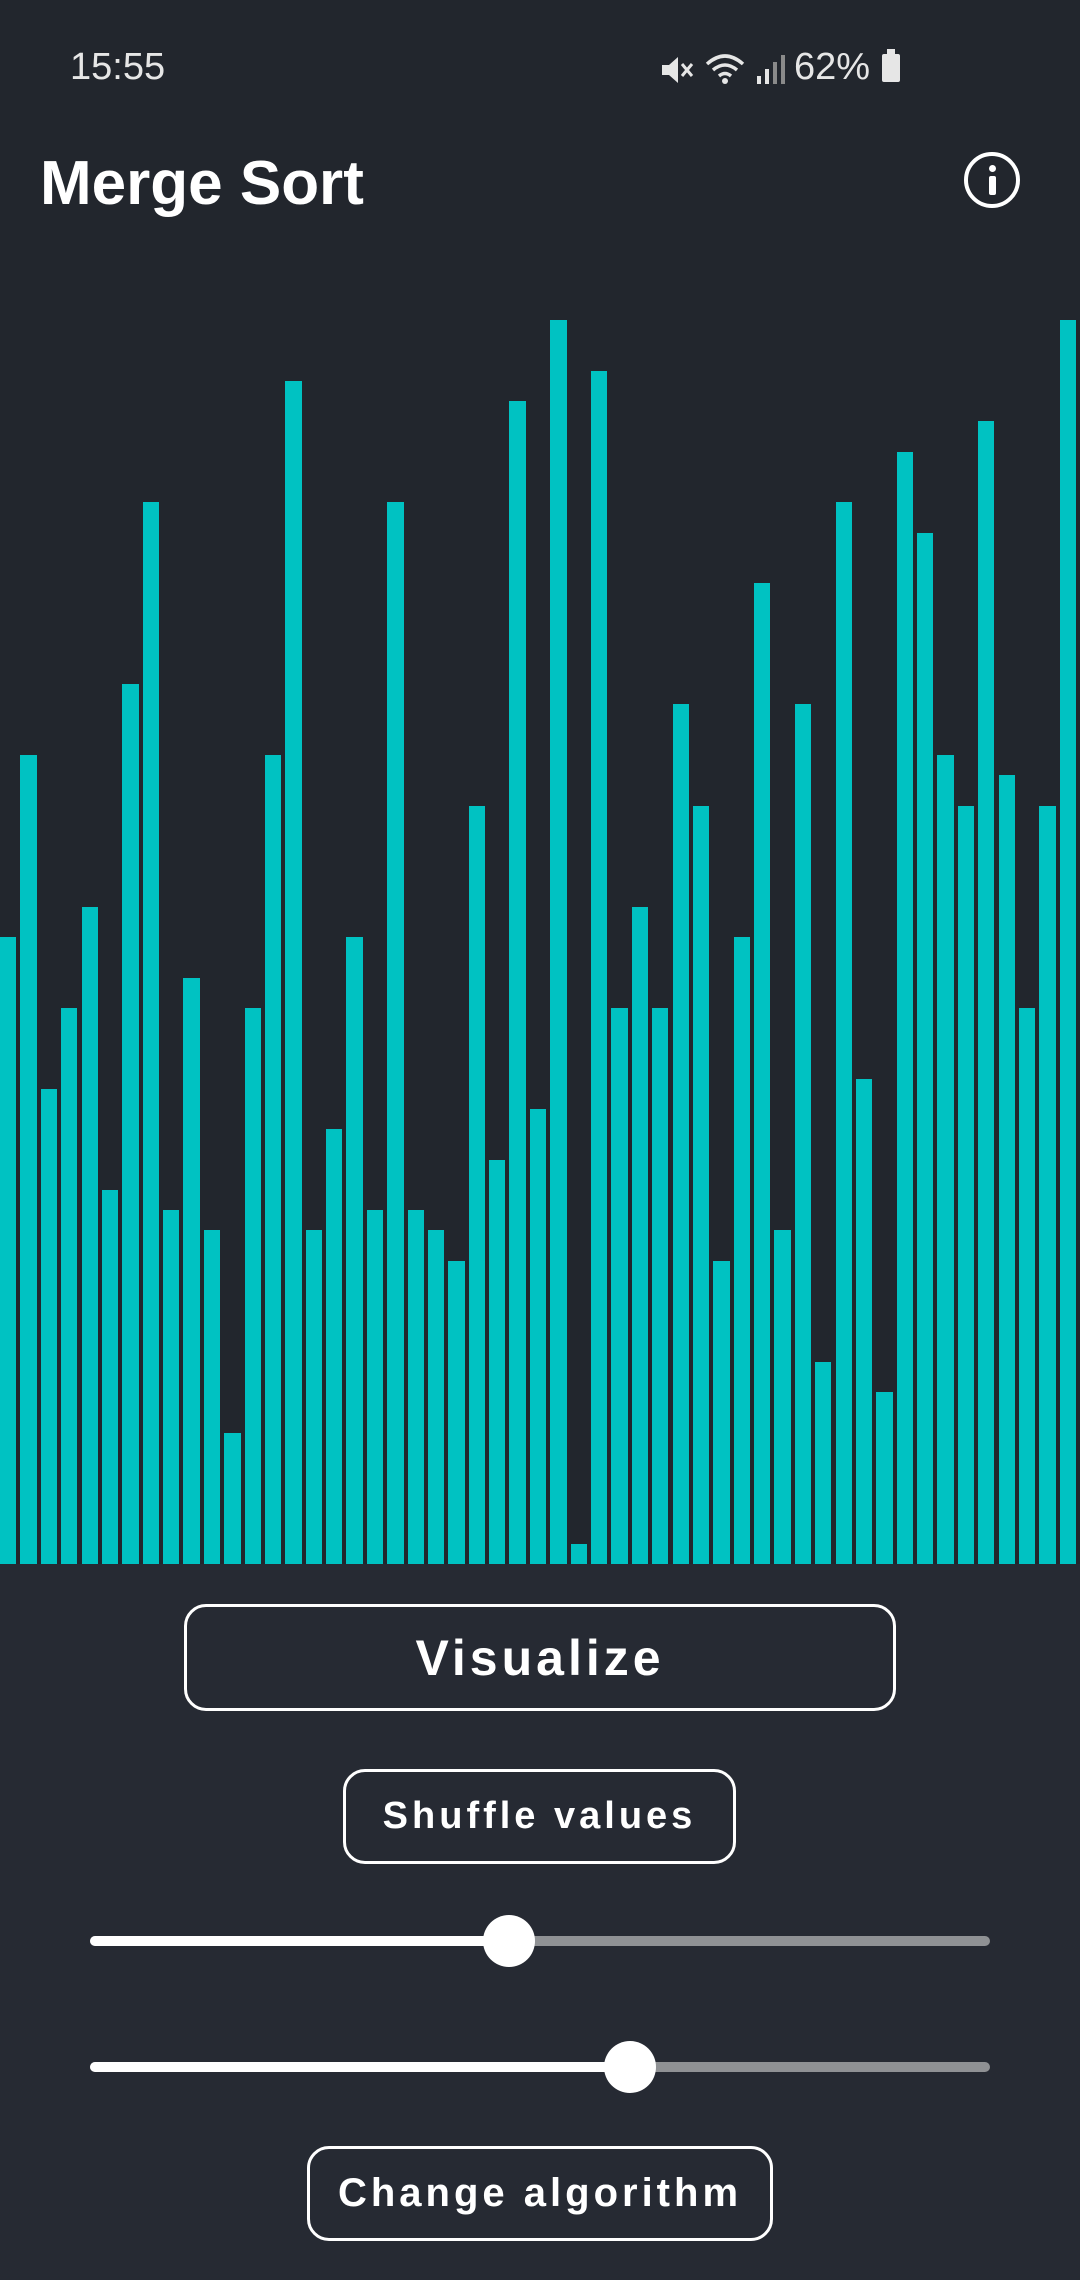 Image resolution: width=1080 pixels, height=2280 pixels. Describe the element at coordinates (831, 67) in the screenshot. I see `battery-percentage: 62%` at that location.